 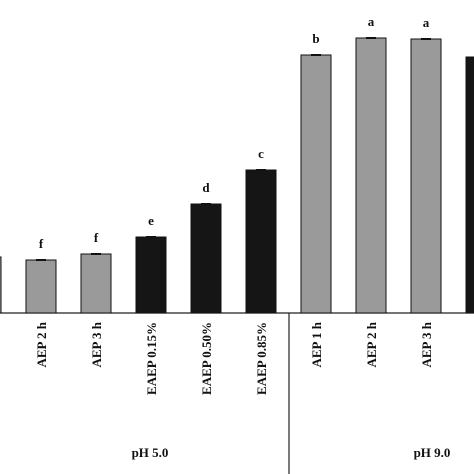 I want to click on significance-letter: c, so click(x=261, y=153).